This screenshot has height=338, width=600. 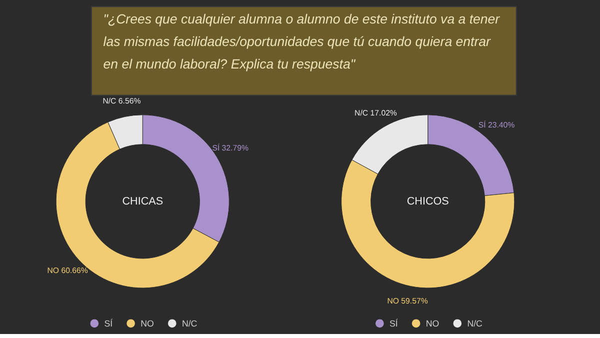 What do you see at coordinates (496, 125) in the screenshot?
I see `data-label: SÍ 23.40%` at bounding box center [496, 125].